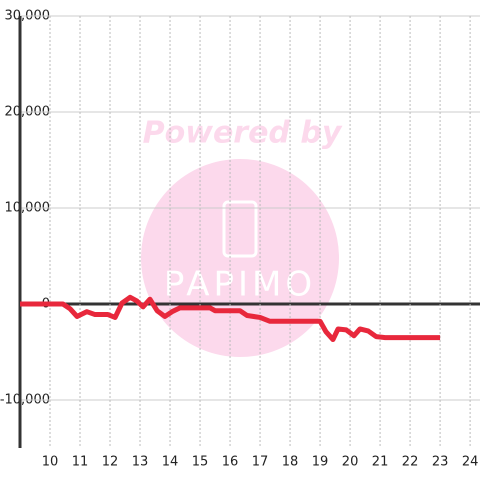  What do you see at coordinates (240, 285) in the screenshot?
I see `watermark-logo: PAPIMO` at bounding box center [240, 285].